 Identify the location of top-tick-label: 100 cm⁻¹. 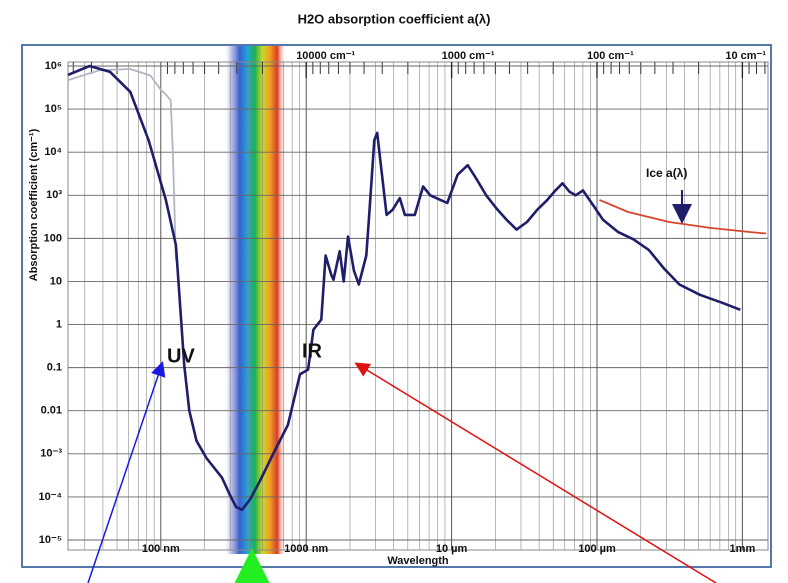
(610, 56).